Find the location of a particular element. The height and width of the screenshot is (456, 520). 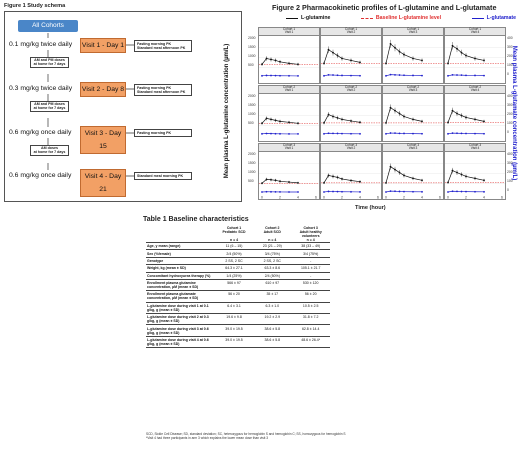

value-cell: 3/4 (75%) is located at coordinates (272, 253).